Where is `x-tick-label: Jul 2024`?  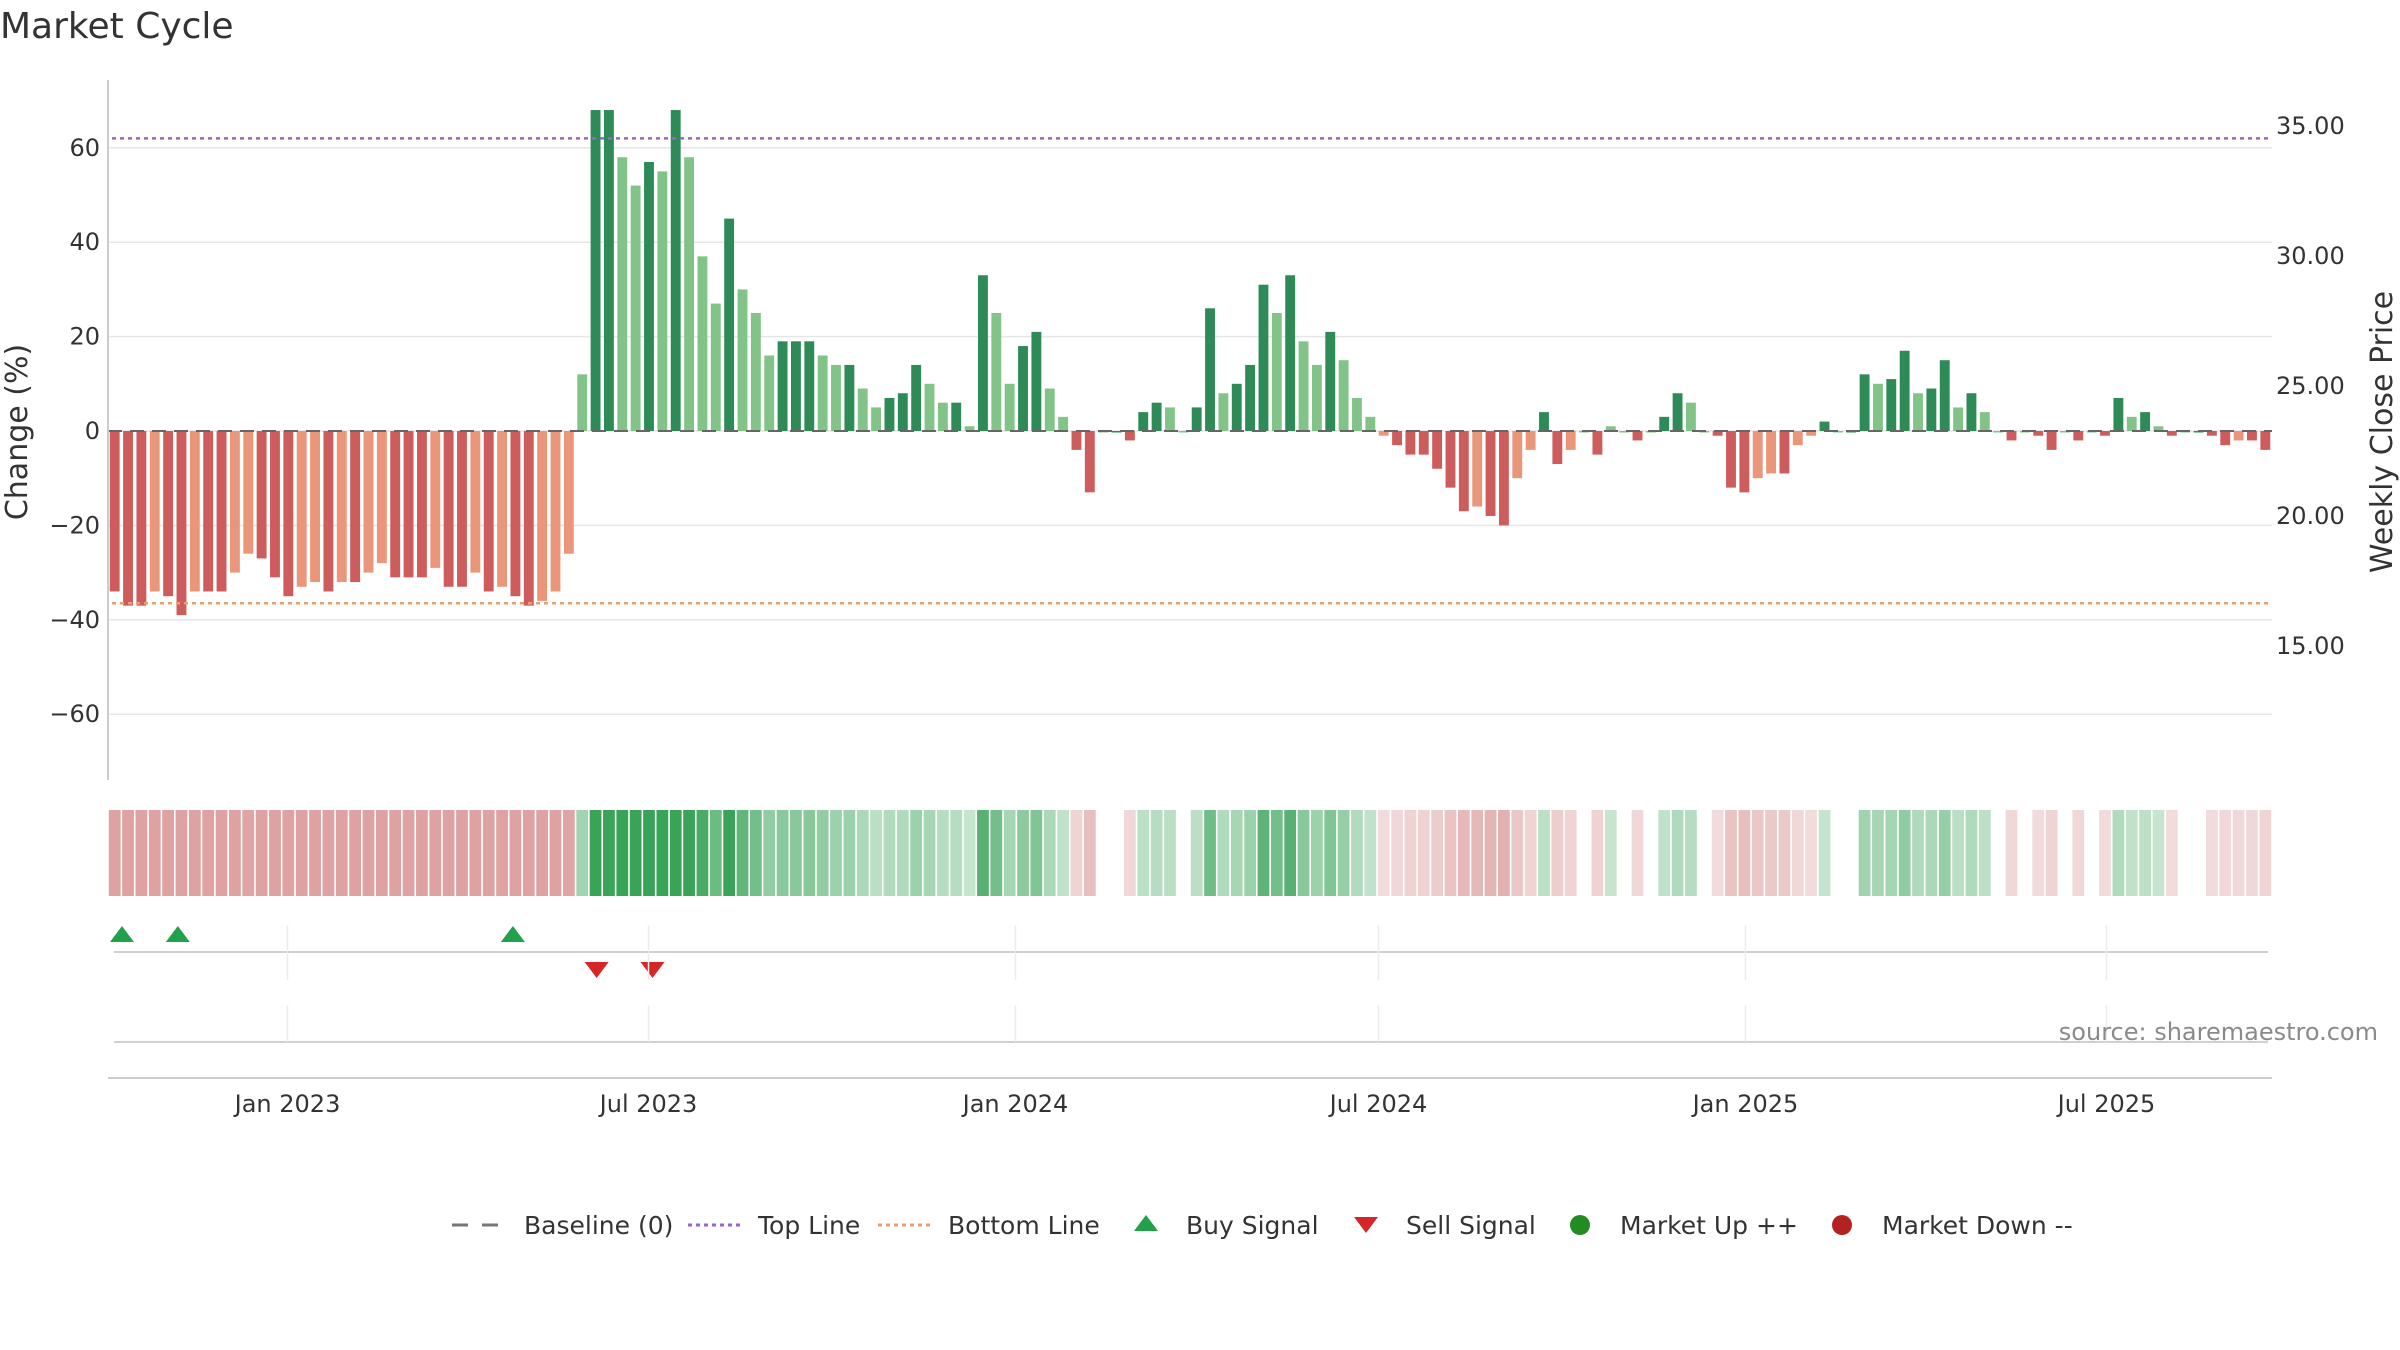
x-tick-label: Jul 2024 is located at coordinates (1378, 1104).